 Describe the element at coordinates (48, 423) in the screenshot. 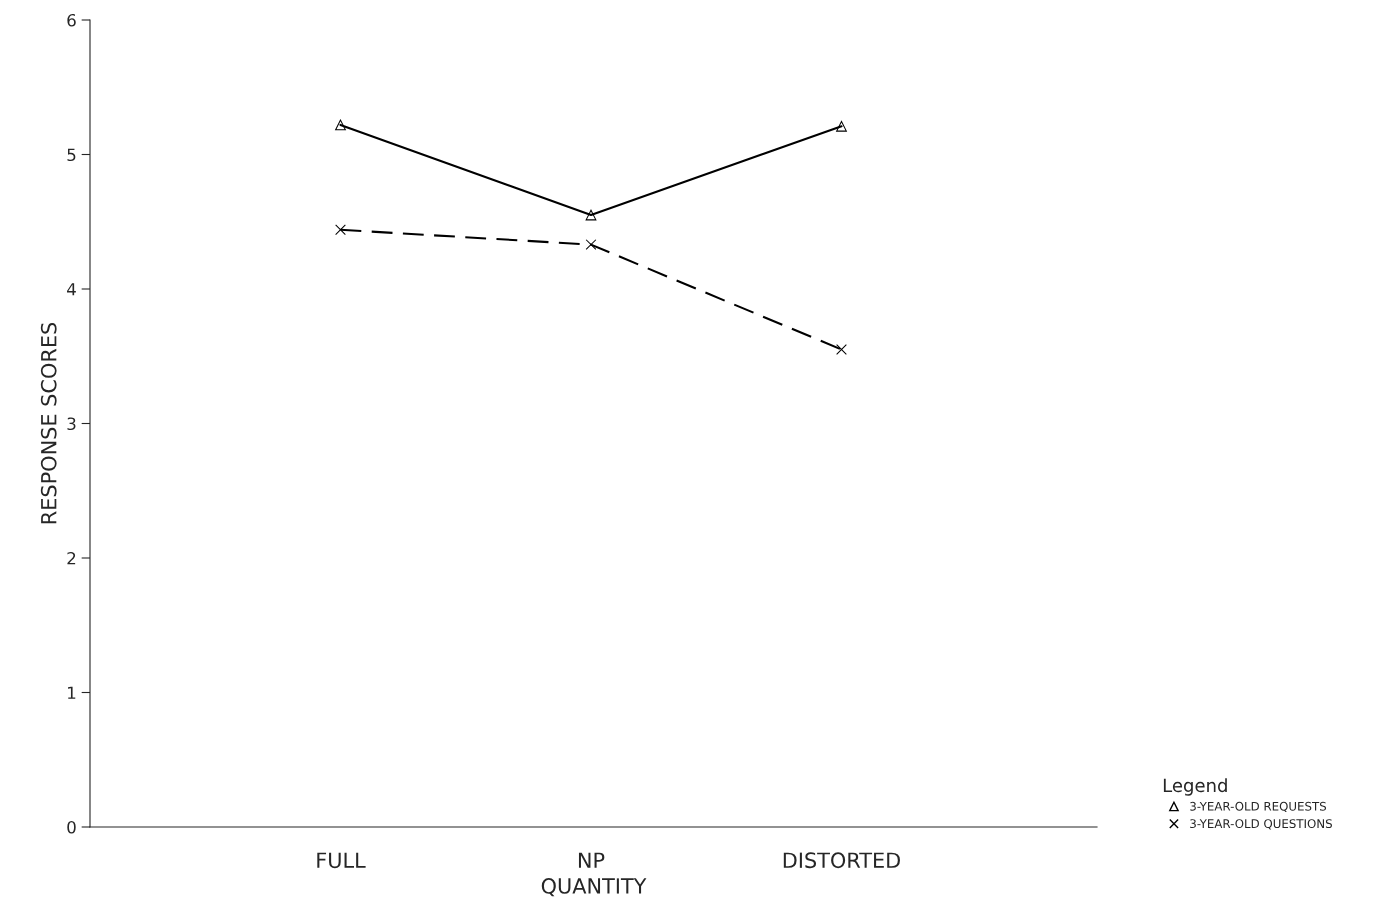

I see `y-axis-title: RESPONSE SCORES` at that location.